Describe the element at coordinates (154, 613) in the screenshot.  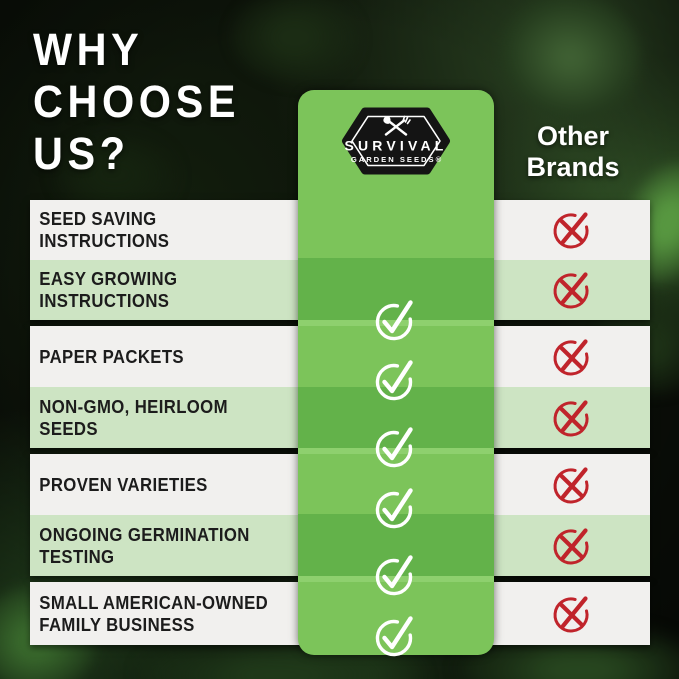
I see `feature-label: SMALL AMERICAN-OWNED FAMILY BUSINESS` at that location.